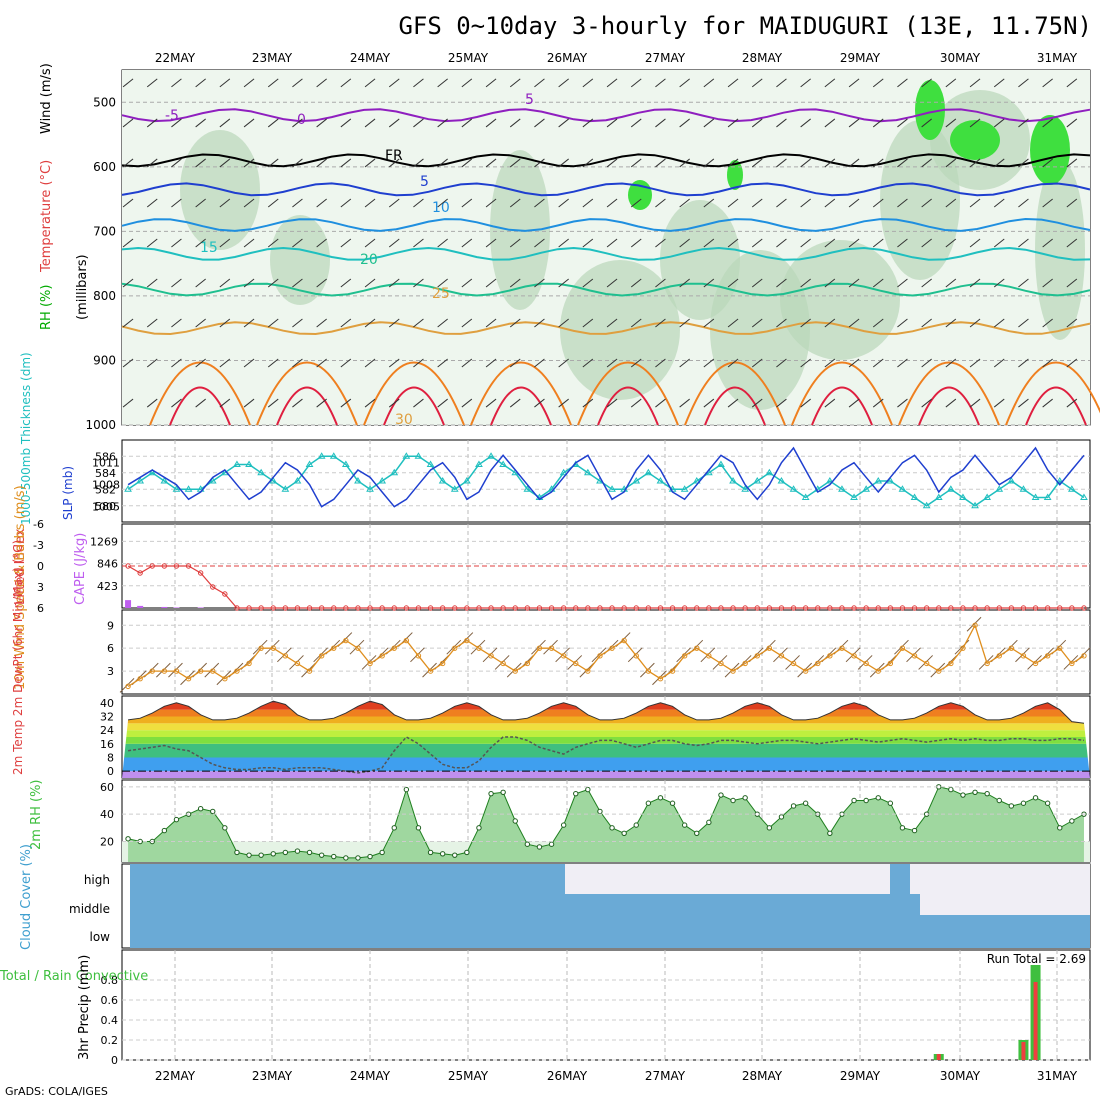 The height and width of the screenshot is (1100, 1100). Describe the element at coordinates (107, 744) in the screenshot. I see `temp-tick-label: 16` at that location.